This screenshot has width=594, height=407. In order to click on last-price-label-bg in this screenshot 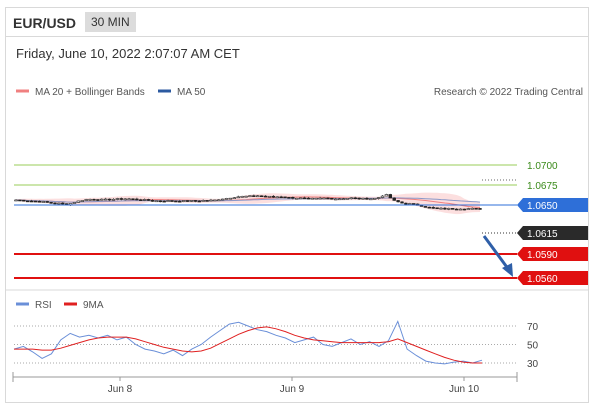, I will do `click(552, 233)`.